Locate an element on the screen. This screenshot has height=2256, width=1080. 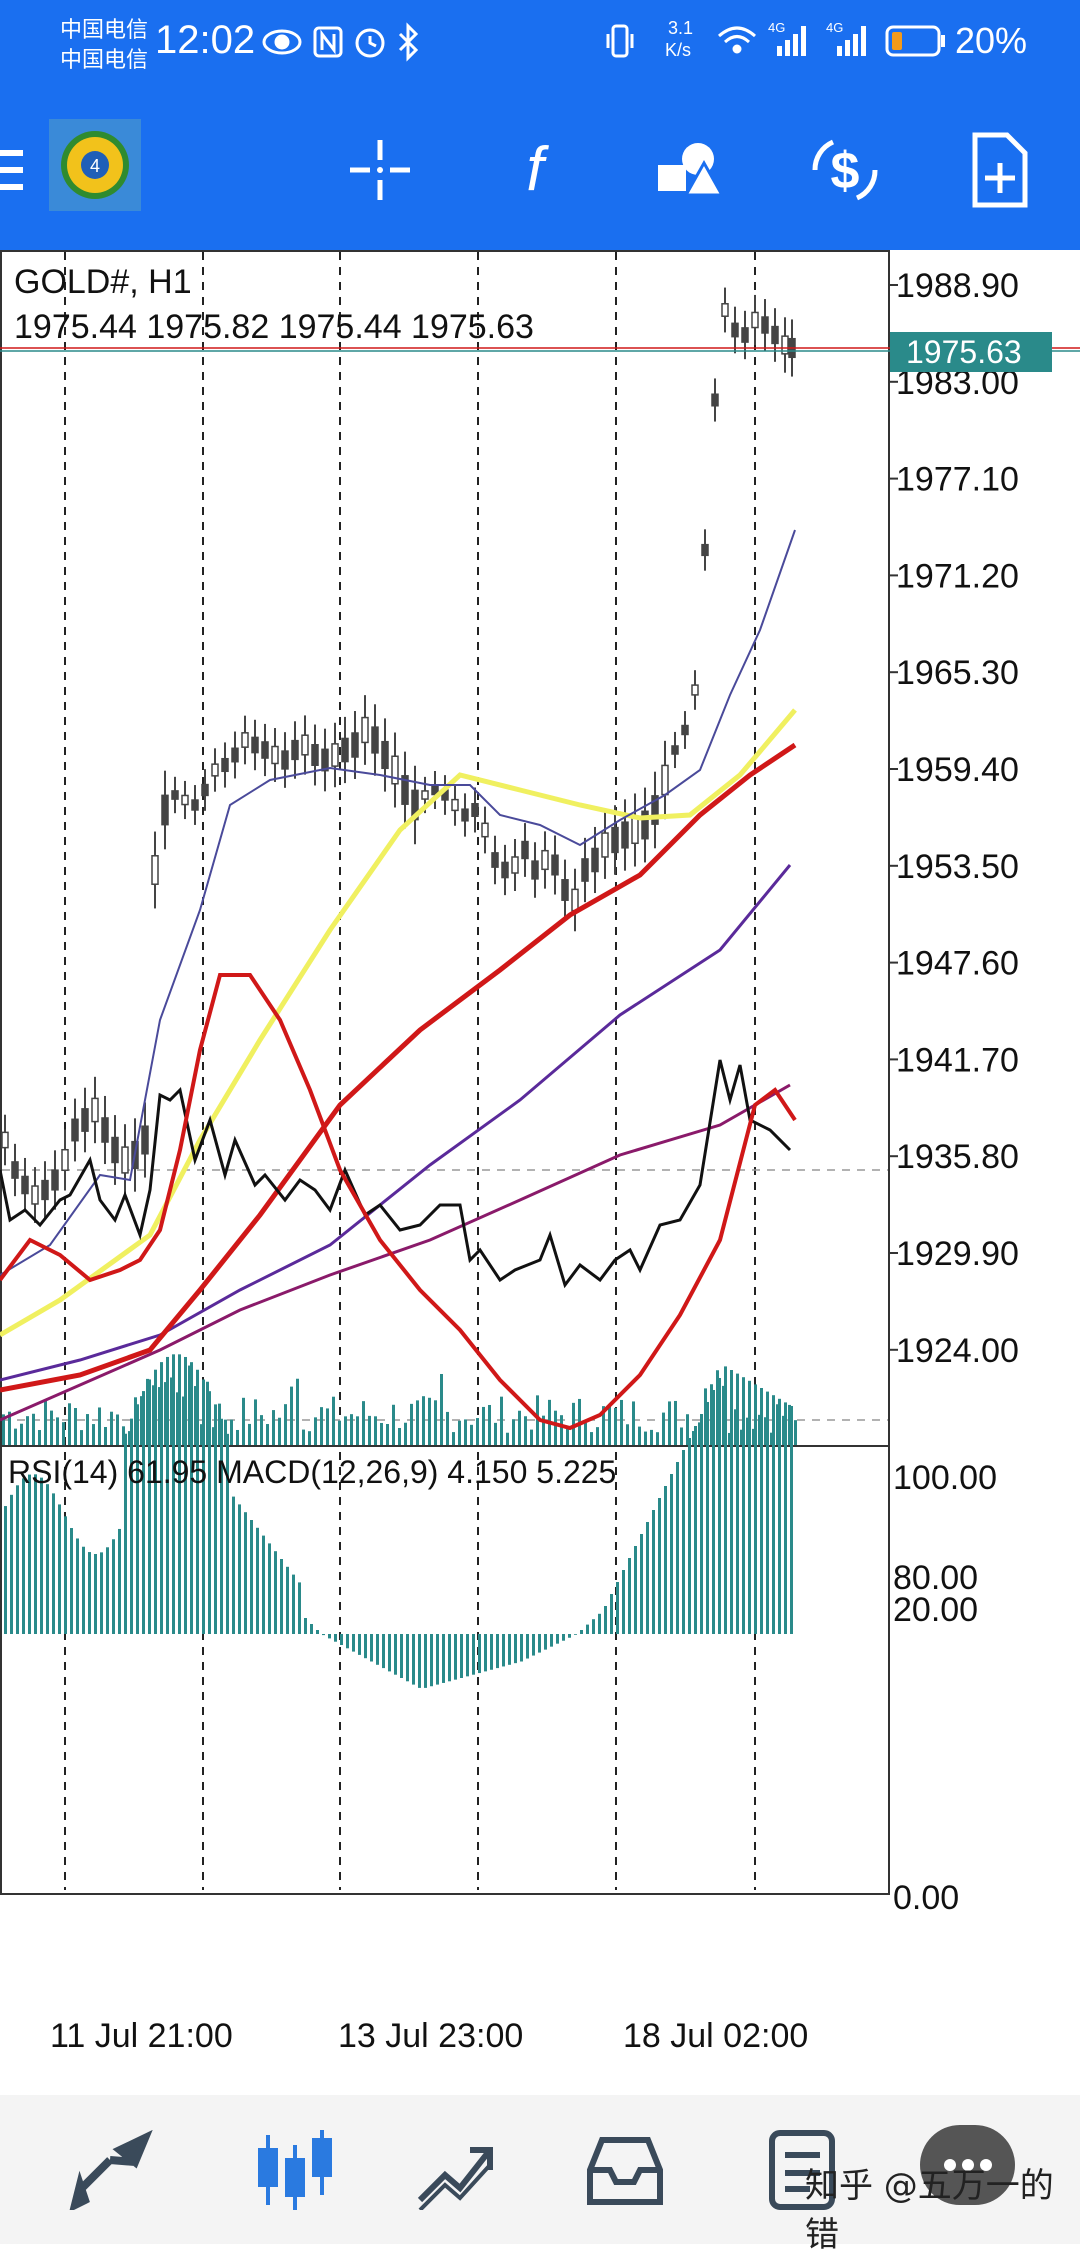
time-label: 11 Jul 21:00 is located at coordinates (141, 2036).